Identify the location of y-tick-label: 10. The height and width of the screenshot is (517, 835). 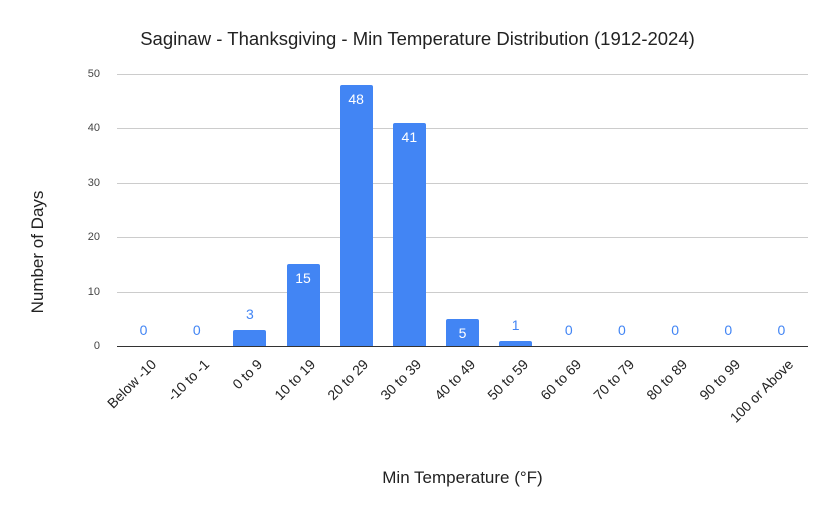
(93, 291).